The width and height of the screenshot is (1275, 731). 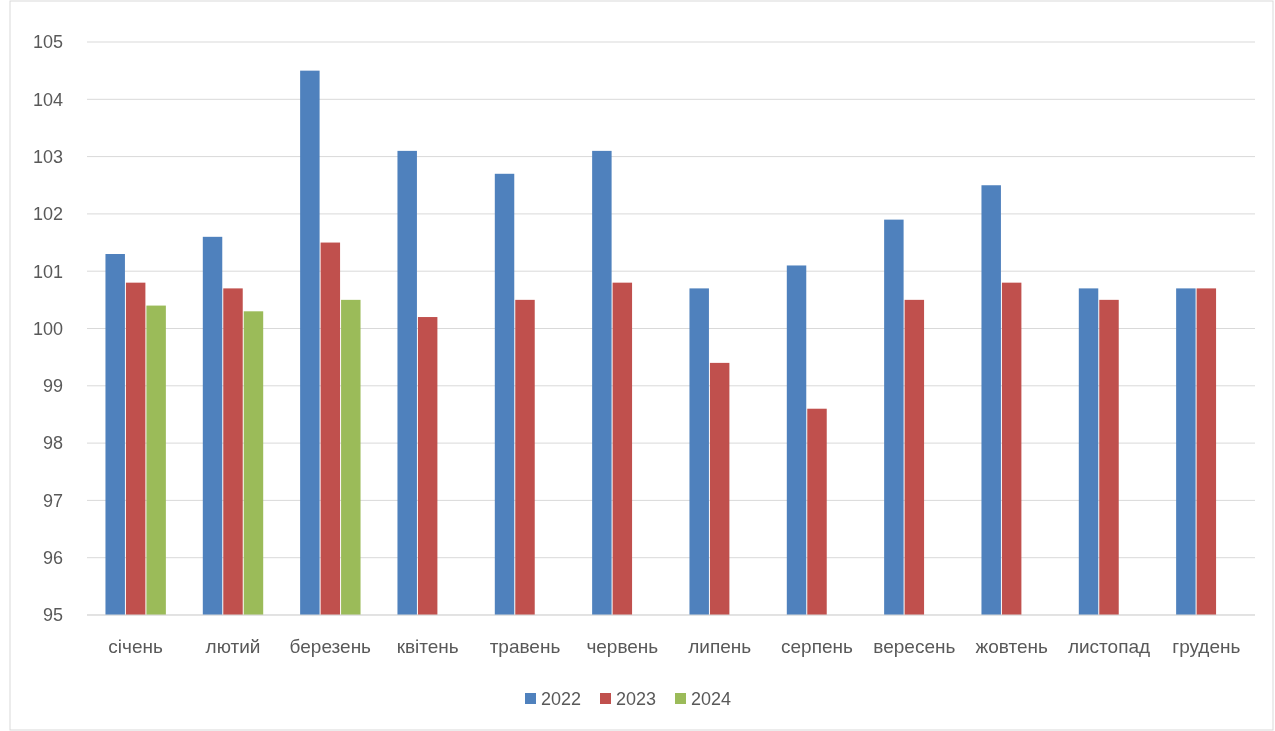 What do you see at coordinates (622, 646) in the screenshot?
I see `x-tick-label: червень` at bounding box center [622, 646].